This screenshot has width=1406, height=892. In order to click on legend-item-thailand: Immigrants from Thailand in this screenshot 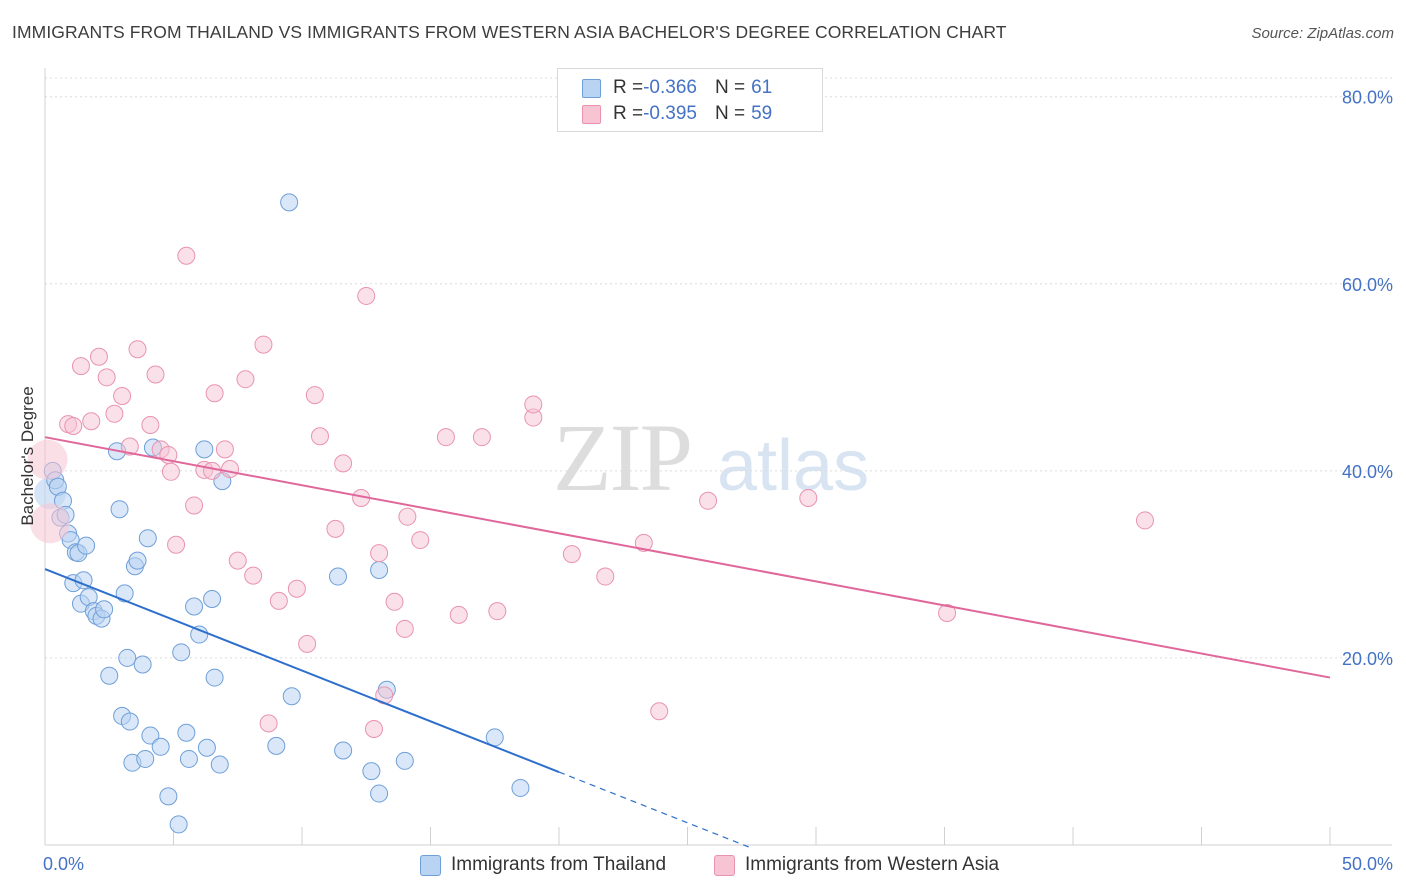, I will do `click(543, 865)`.